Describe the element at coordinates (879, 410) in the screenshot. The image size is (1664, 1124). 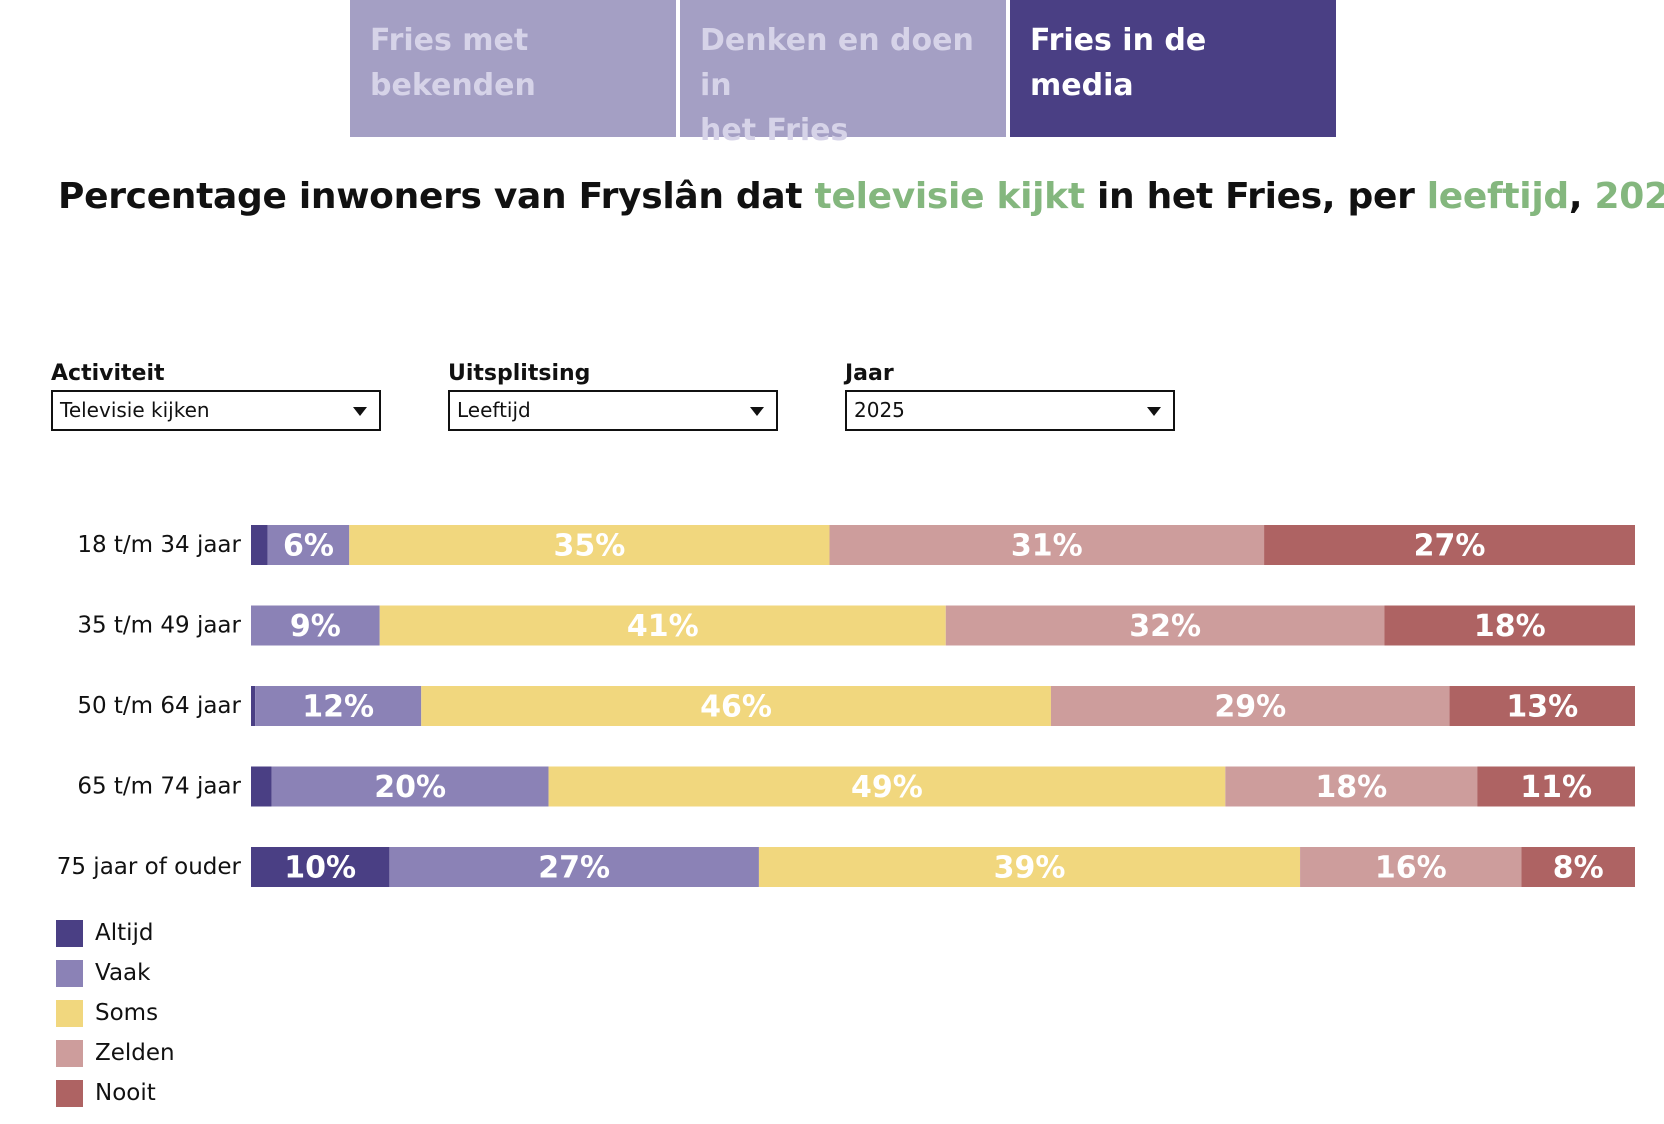
I see `filter-jaar-value: 2025` at that location.